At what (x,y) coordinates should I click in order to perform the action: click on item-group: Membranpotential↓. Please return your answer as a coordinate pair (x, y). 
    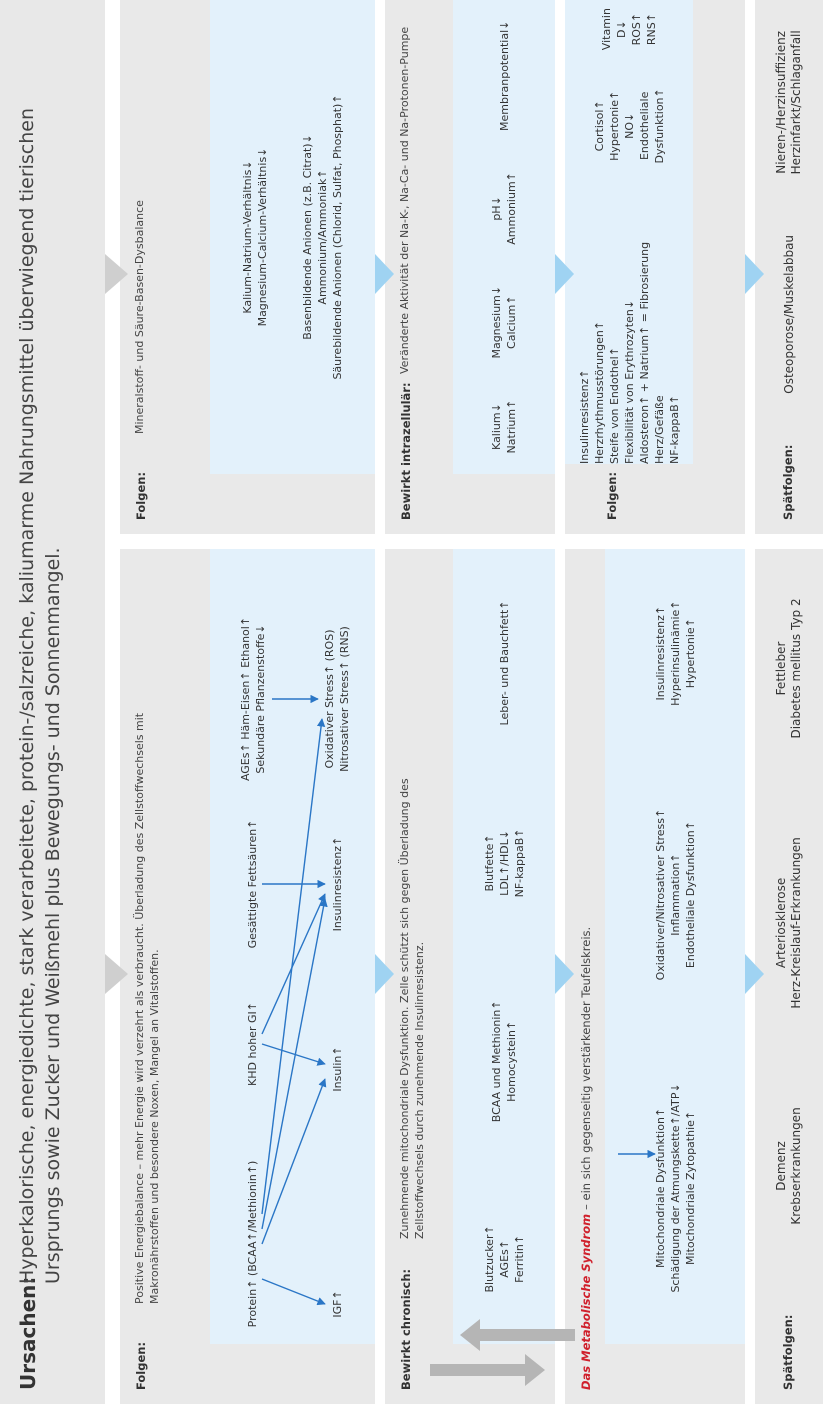
    Looking at the image, I should click on (504, 76).